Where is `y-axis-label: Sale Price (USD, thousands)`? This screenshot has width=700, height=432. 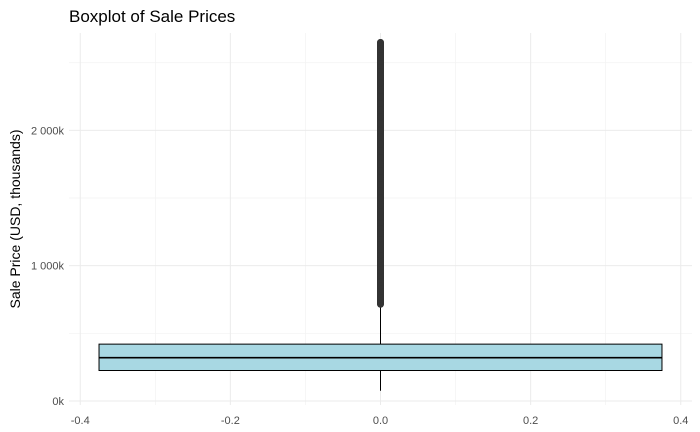 y-axis-label: Sale Price (USD, thousands) is located at coordinates (15, 219).